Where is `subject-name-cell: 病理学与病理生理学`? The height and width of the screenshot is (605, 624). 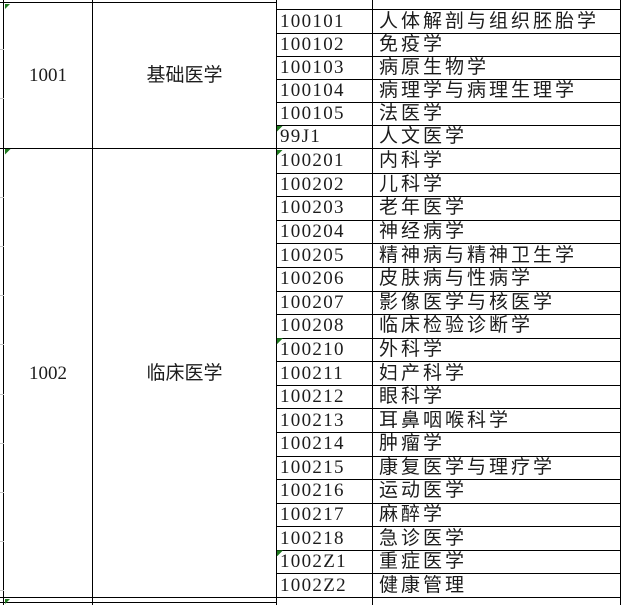
subject-name-cell: 病理学与病理生理学 is located at coordinates (478, 90).